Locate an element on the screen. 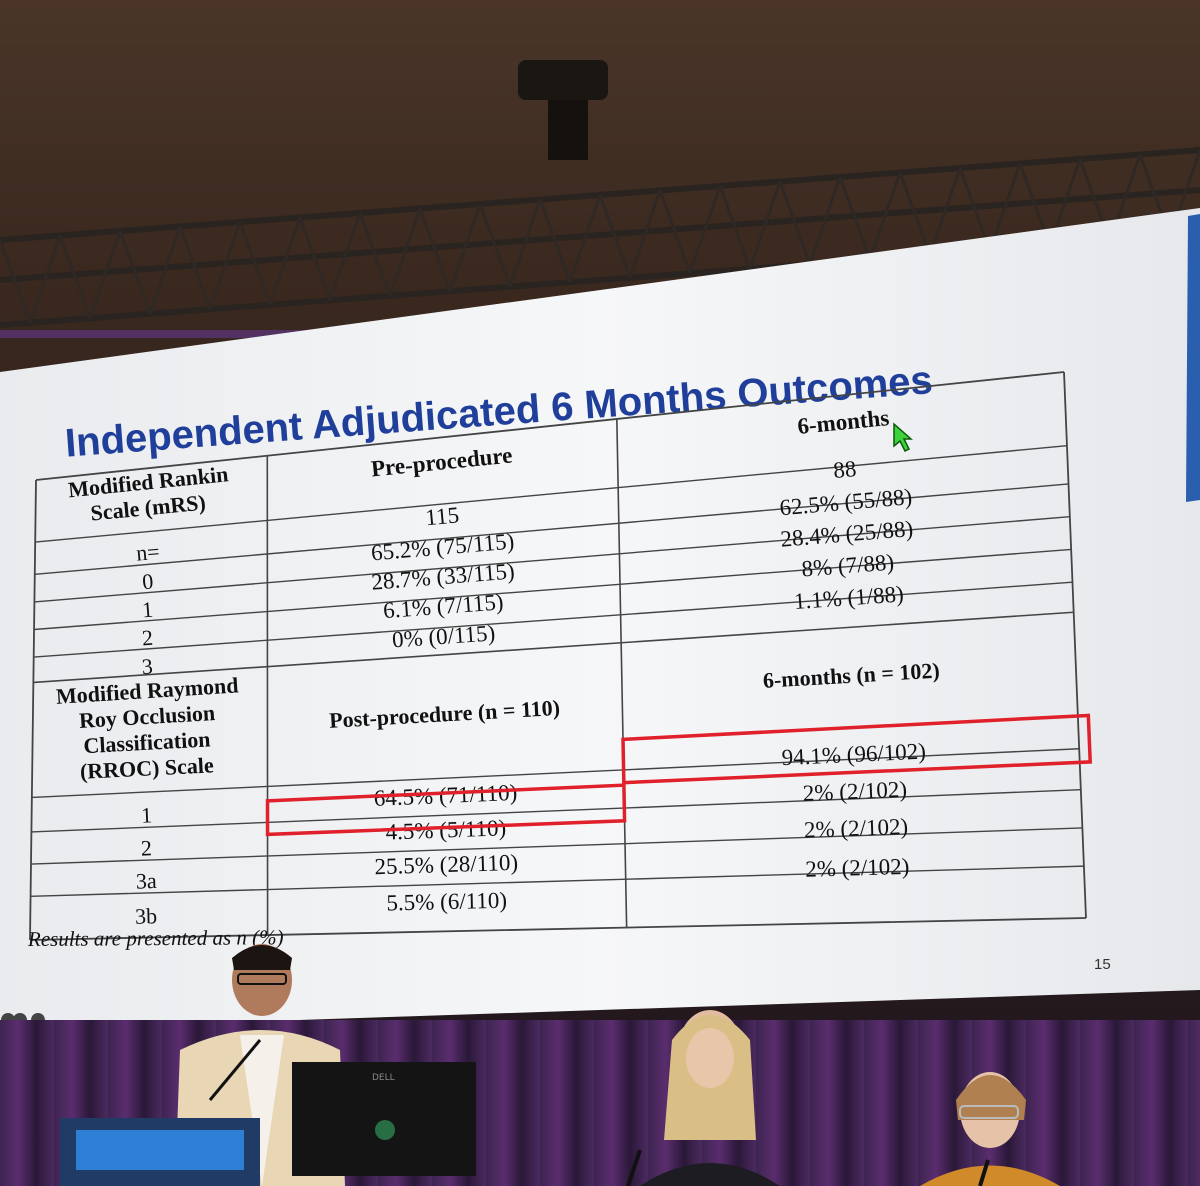  mrs-6m-value: 88 is located at coordinates (844, 469).